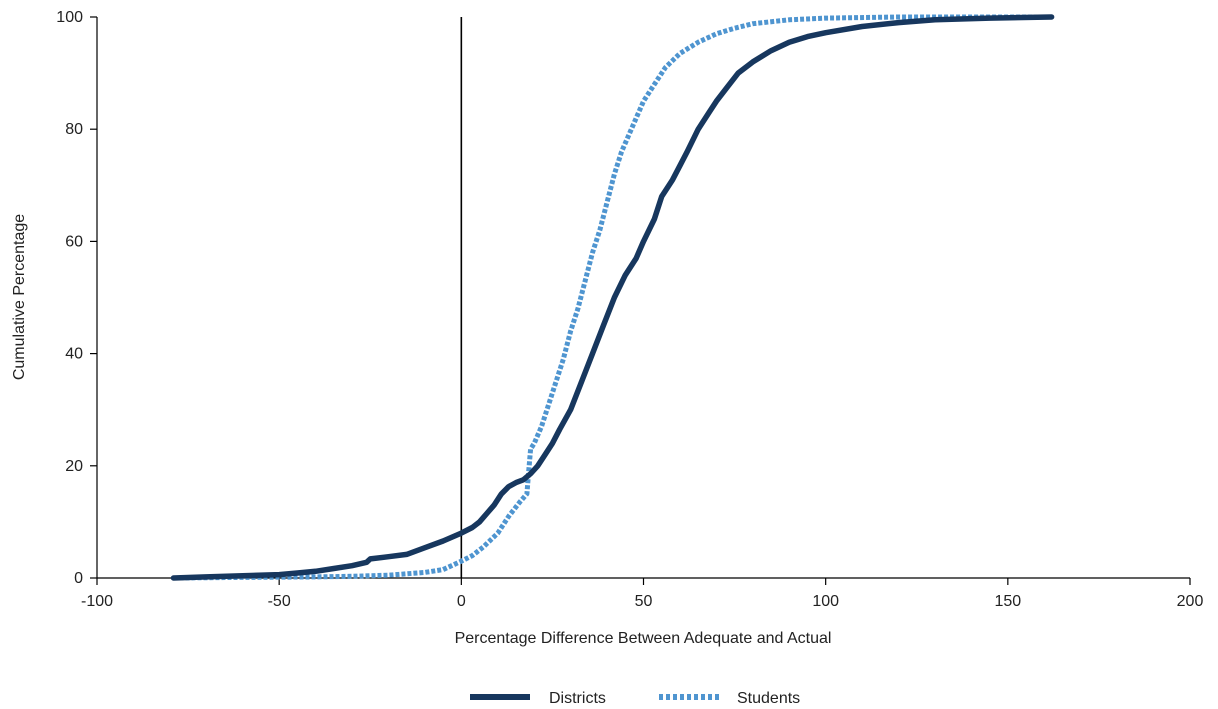 The height and width of the screenshot is (709, 1218). I want to click on legend-label-districts: Districts, so click(577, 698).